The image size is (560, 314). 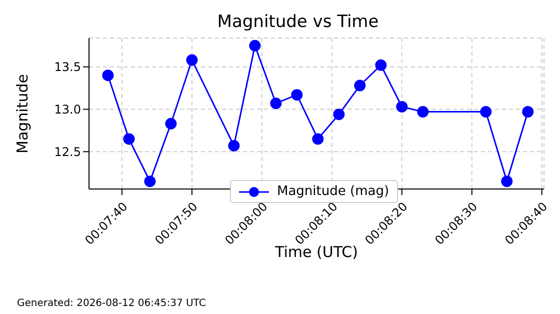 What do you see at coordinates (67, 67) in the screenshot?
I see `y-tick-label: 13.5` at bounding box center [67, 67].